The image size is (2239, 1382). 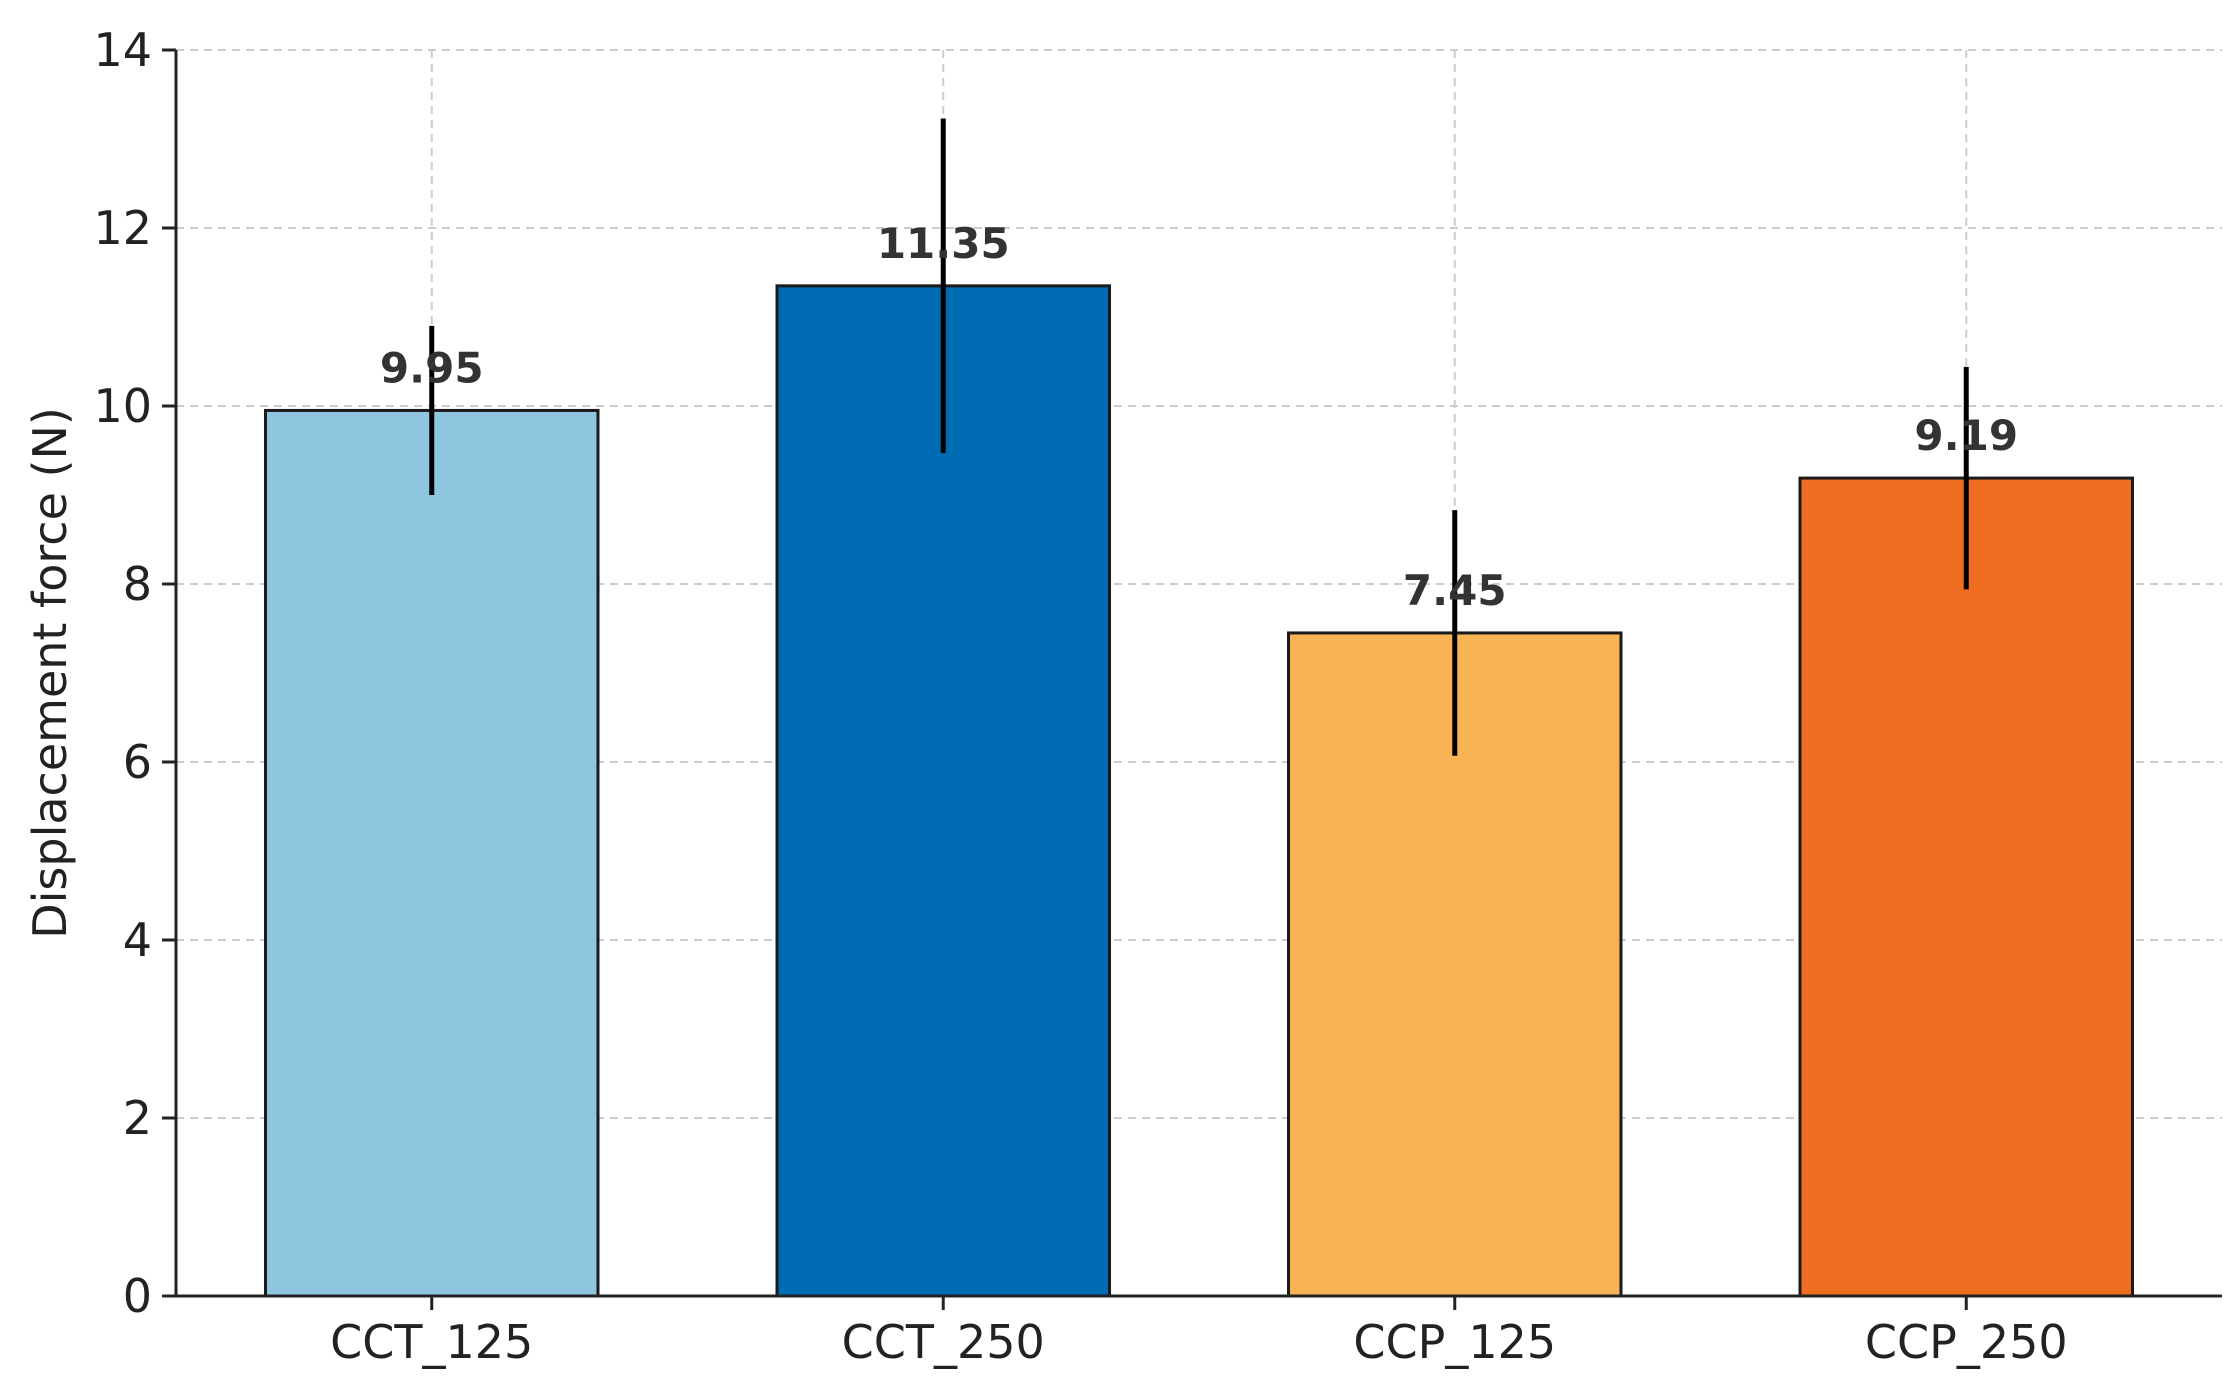 I want to click on y-tick-label: 10, so click(x=122, y=406).